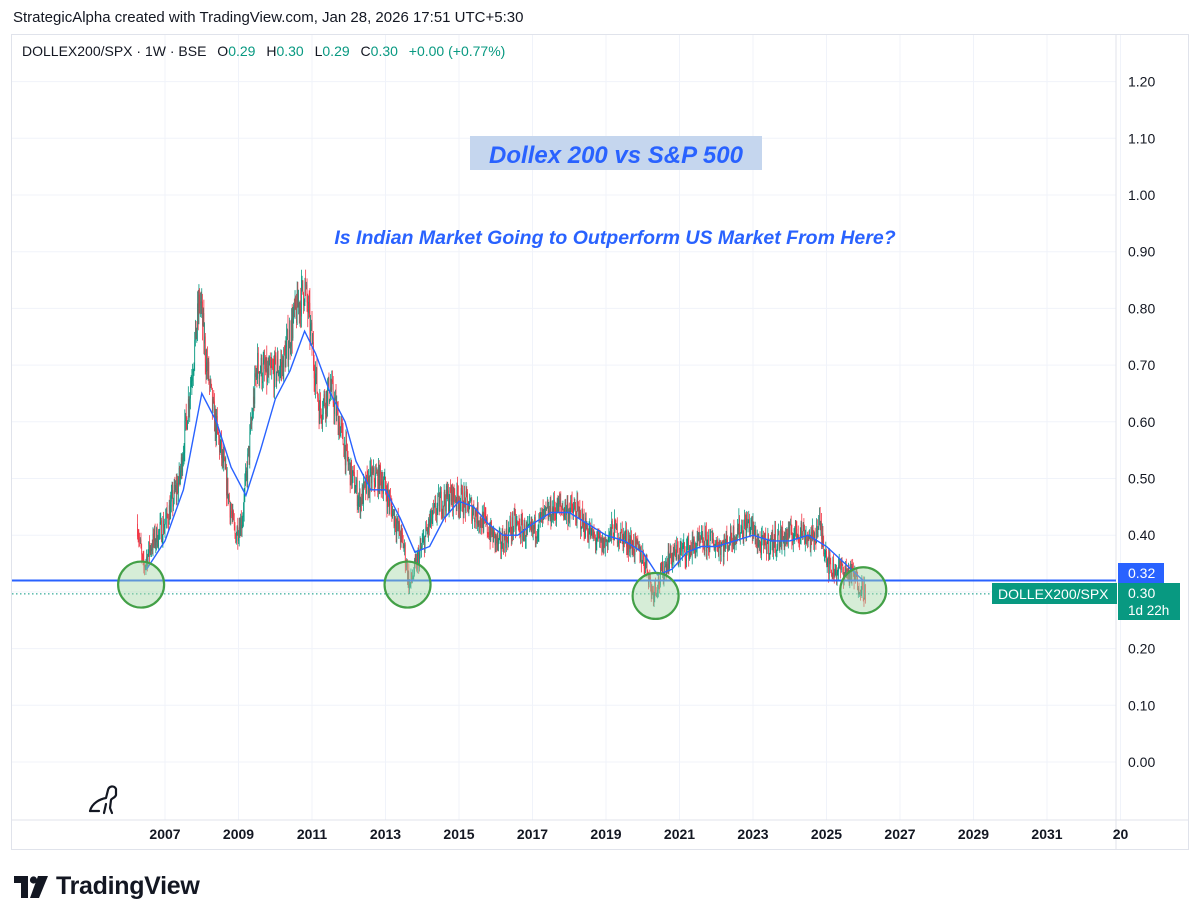 Image resolution: width=1200 pixels, height=921 pixels. I want to click on legend-symbol: DOLLEX200/SPX · 1W · BSE, so click(114, 51).